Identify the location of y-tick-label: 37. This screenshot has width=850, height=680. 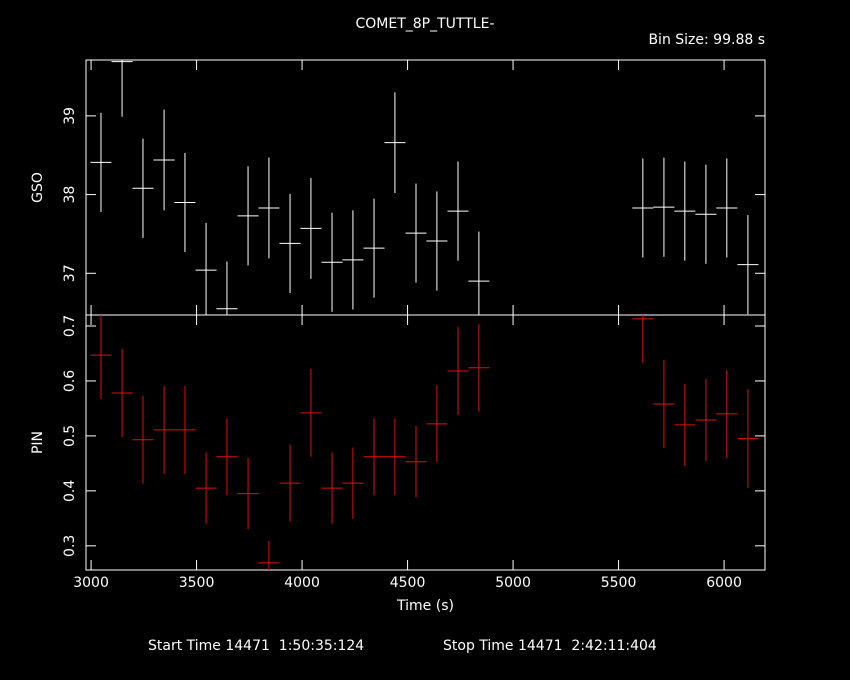
(70, 273).